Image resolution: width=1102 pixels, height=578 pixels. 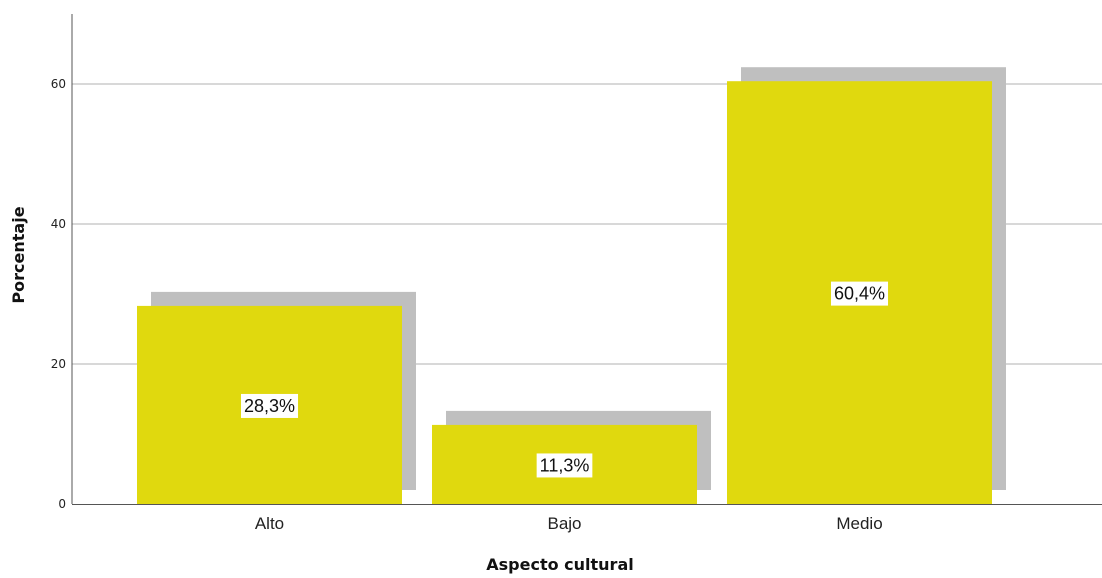 I want to click on data-label: 28,3%, so click(x=269, y=405).